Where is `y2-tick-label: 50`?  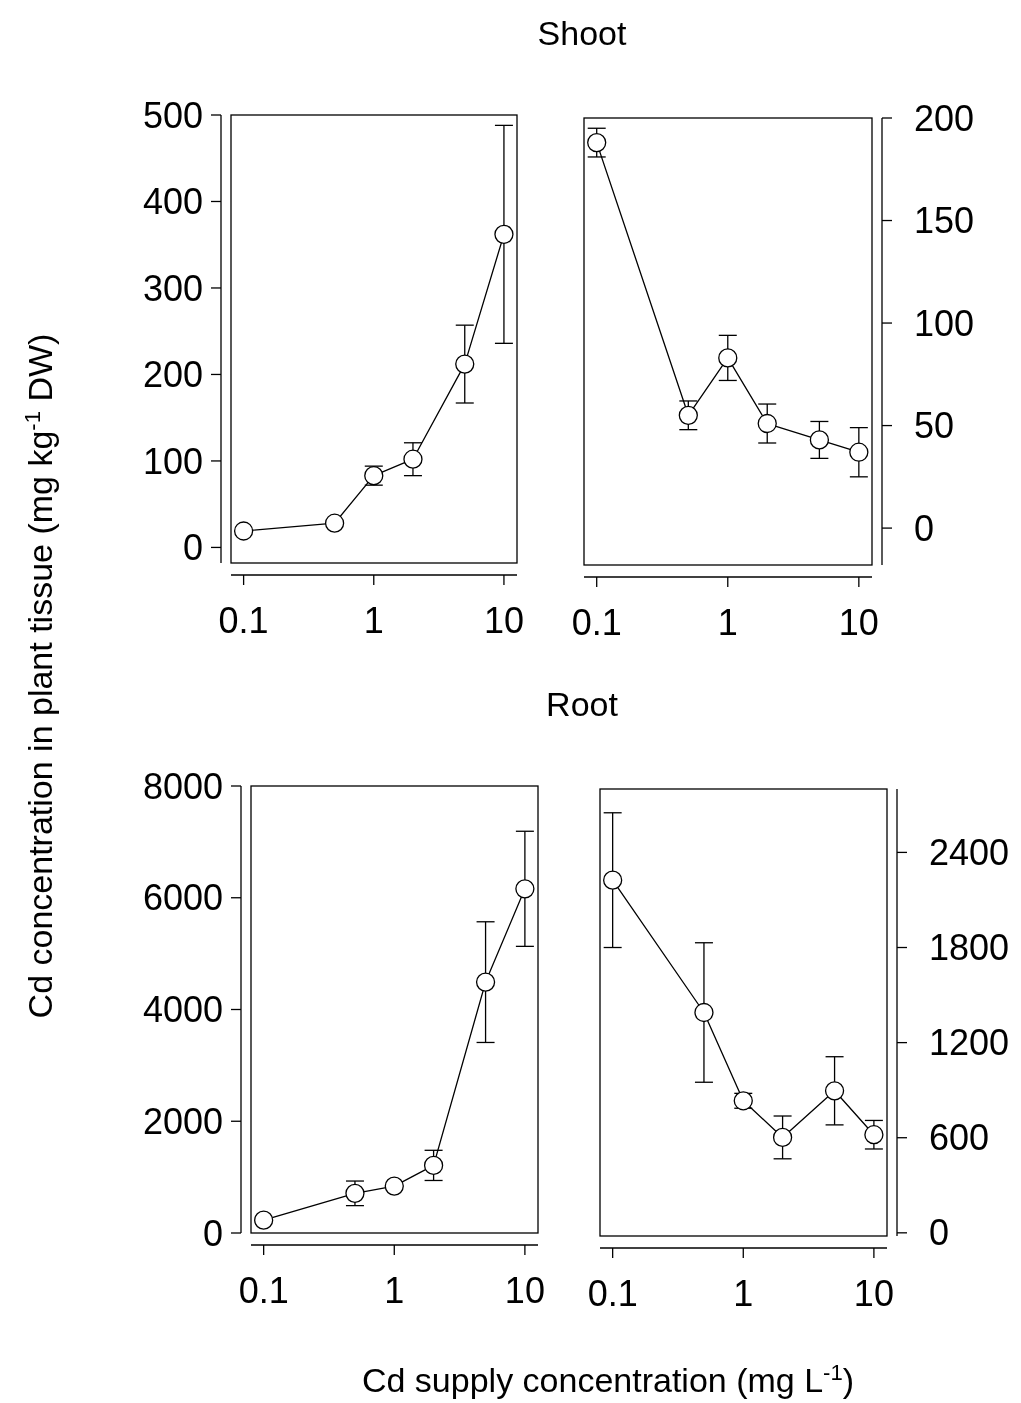
y2-tick-label: 50 is located at coordinates (934, 426).